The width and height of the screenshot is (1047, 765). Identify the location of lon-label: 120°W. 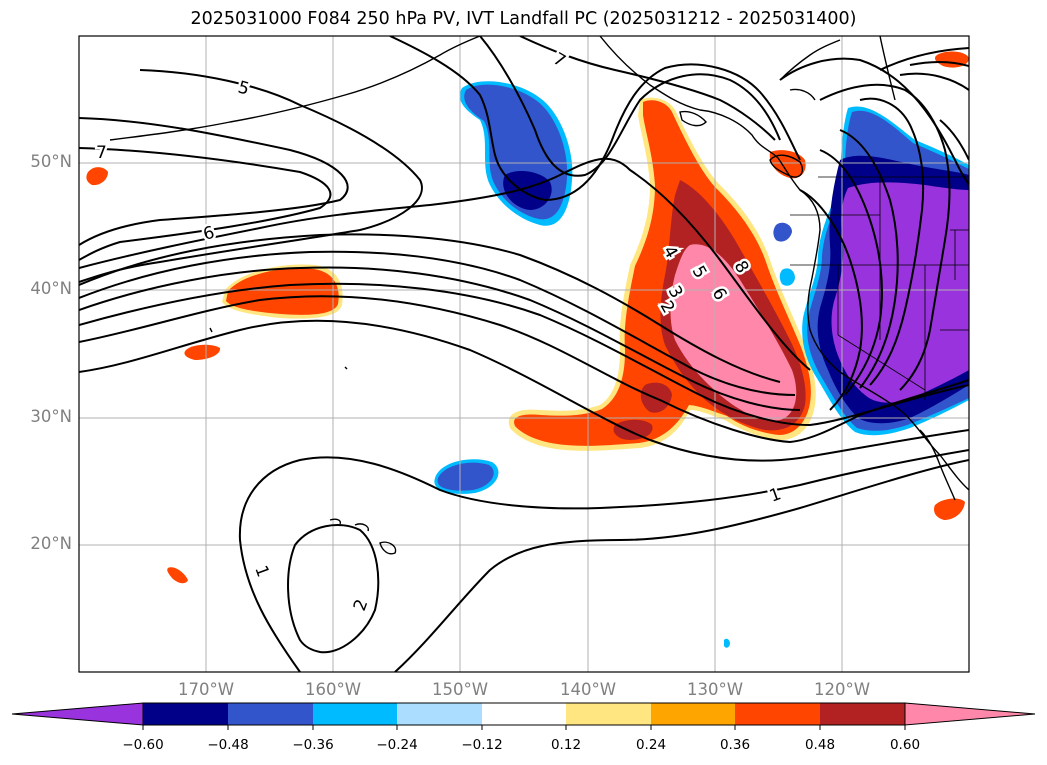
(842, 689).